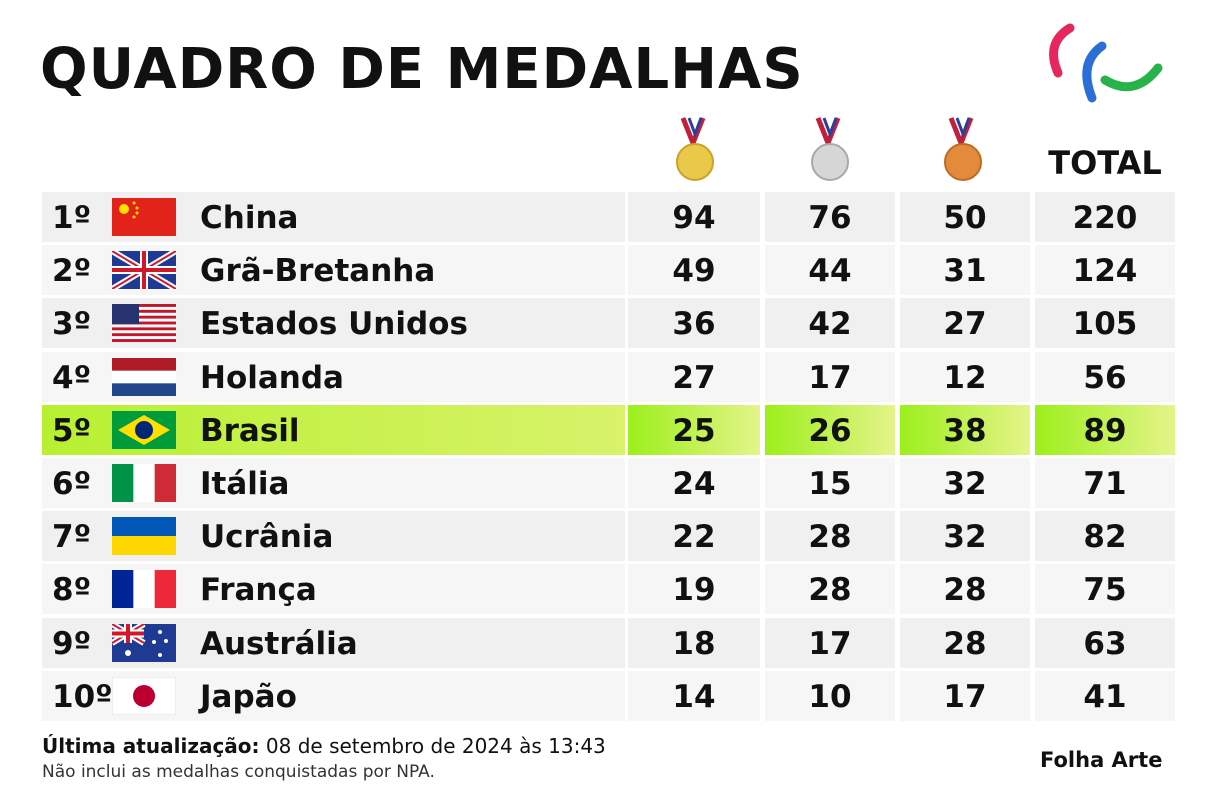  What do you see at coordinates (694, 695) in the screenshot?
I see `gold-count: 14` at bounding box center [694, 695].